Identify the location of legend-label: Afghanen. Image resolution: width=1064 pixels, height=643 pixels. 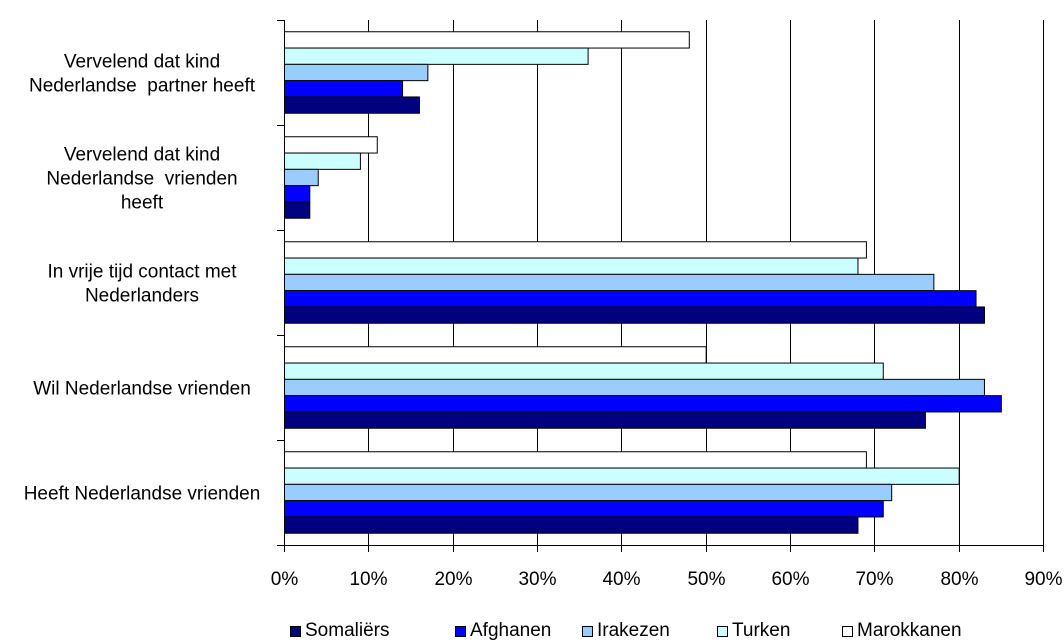
(511, 630).